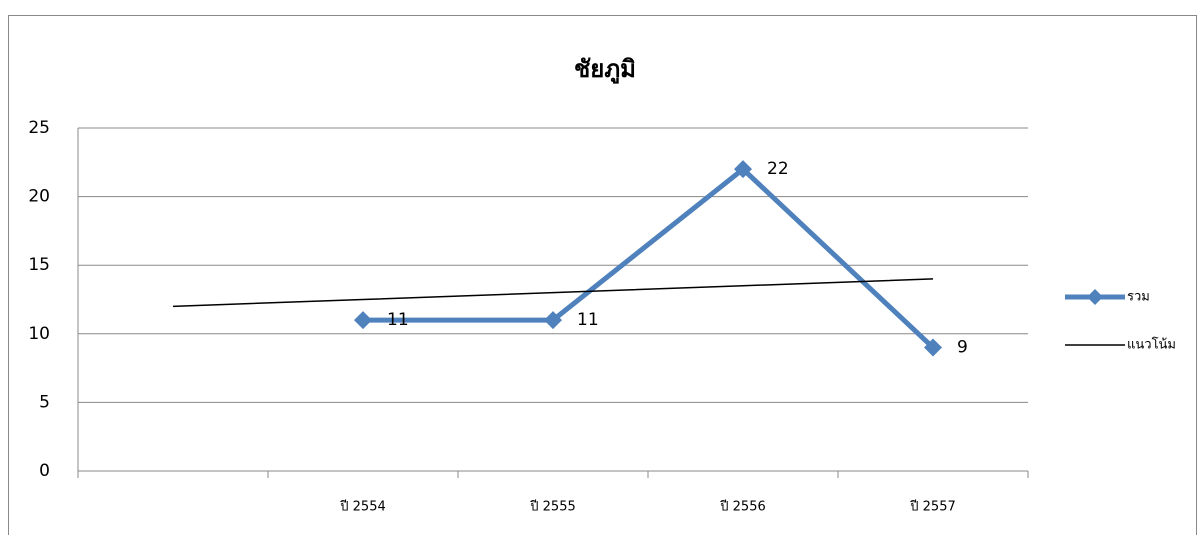  What do you see at coordinates (553, 293) in the screenshot?
I see `series-line` at bounding box center [553, 293].